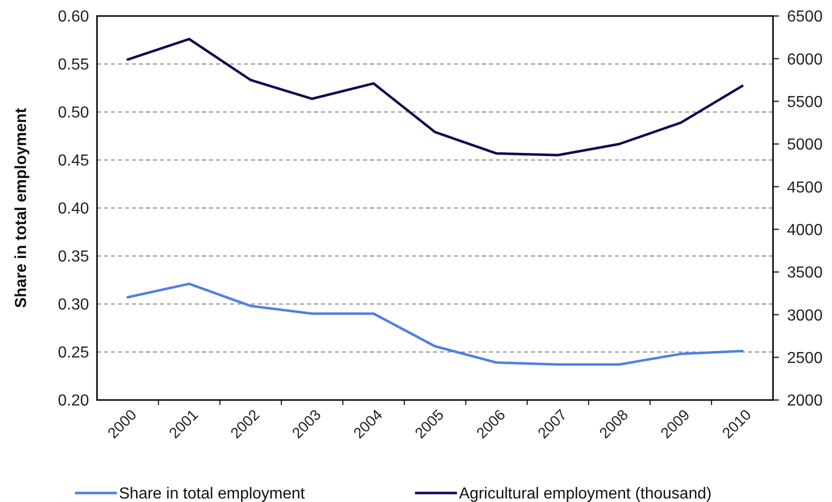 The image size is (832, 502). What do you see at coordinates (435, 324) in the screenshot?
I see `line-series` at bounding box center [435, 324].